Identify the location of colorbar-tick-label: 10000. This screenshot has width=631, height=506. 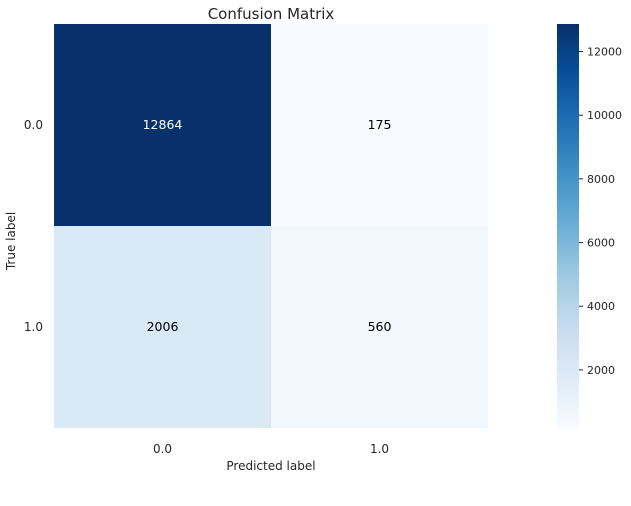
(604, 115).